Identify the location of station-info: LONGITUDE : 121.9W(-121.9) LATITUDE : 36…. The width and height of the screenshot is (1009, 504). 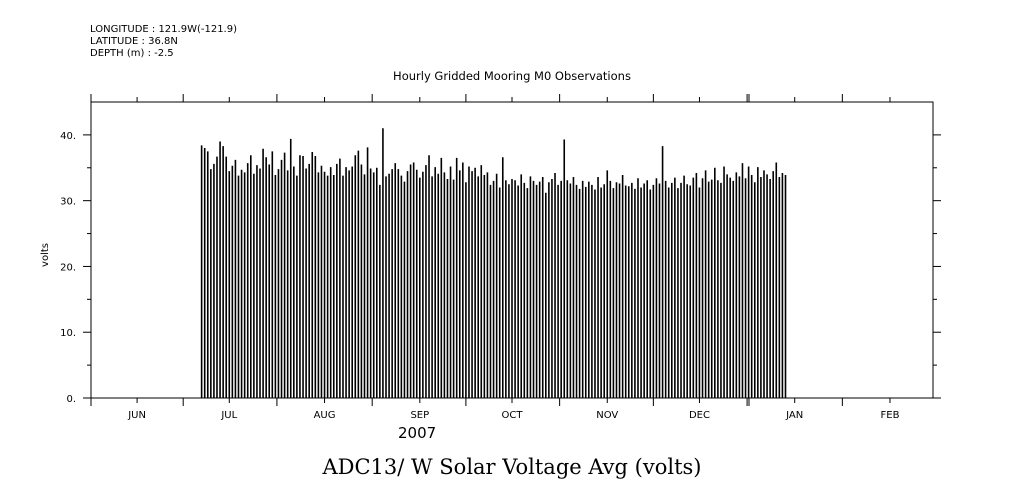
(163, 42).